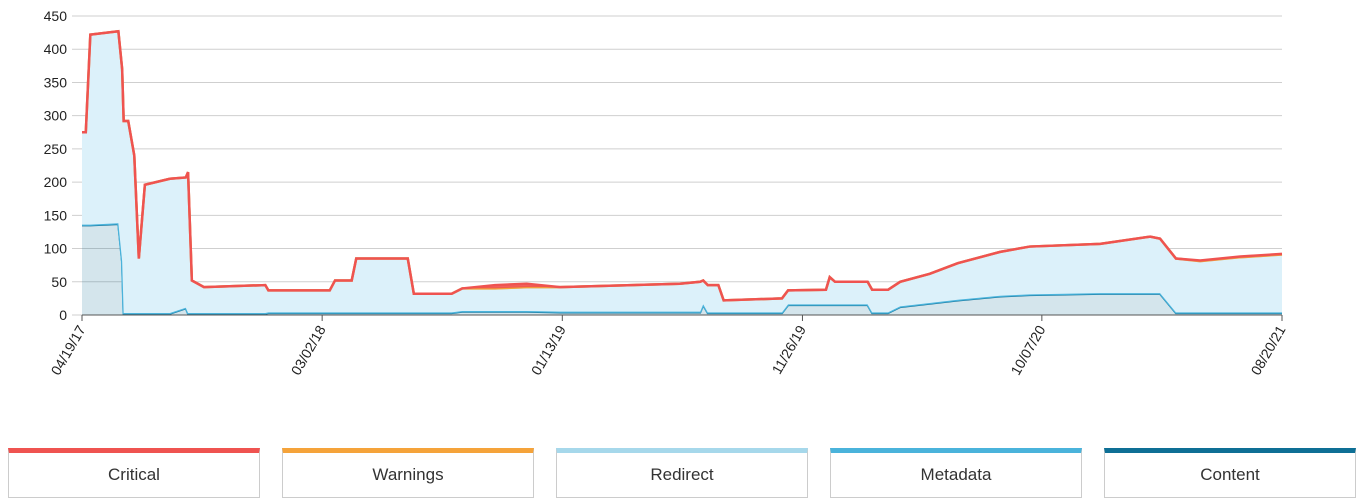 The height and width of the screenshot is (498, 1363). Describe the element at coordinates (56, 149) in the screenshot. I see `y-tick-label: 250` at that location.